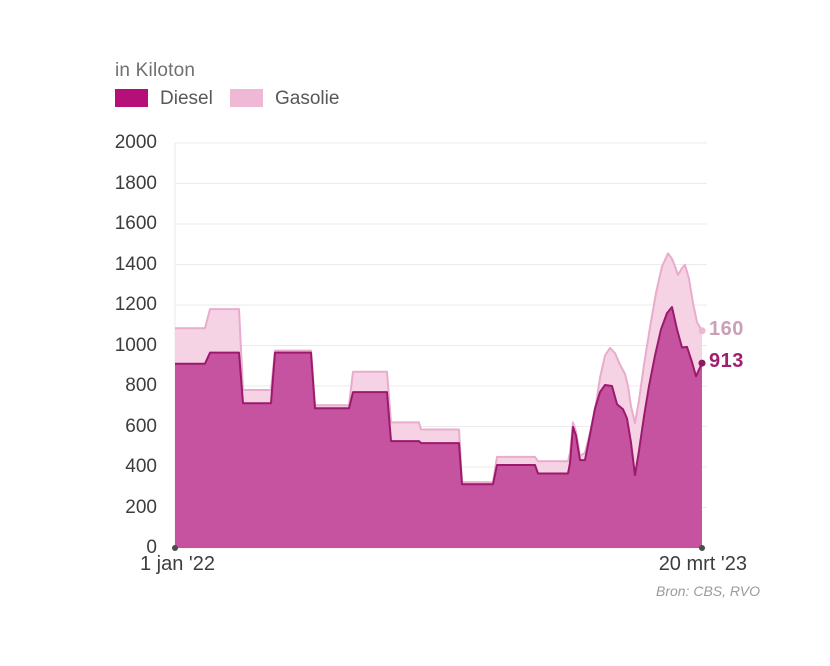 The width and height of the screenshot is (830, 666). I want to click on legend-swatch-gasolie, so click(246, 98).